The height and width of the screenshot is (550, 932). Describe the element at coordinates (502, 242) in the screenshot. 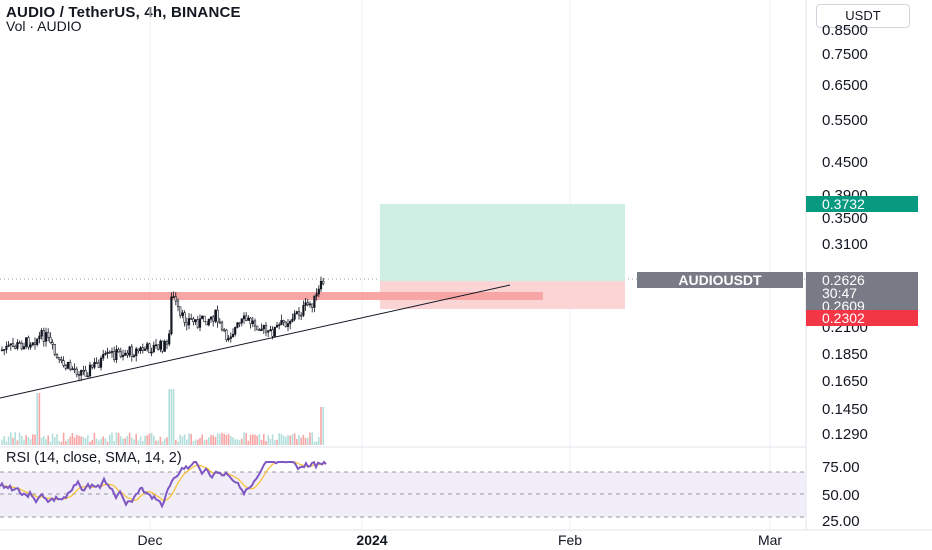

I see `profit-zone` at that location.